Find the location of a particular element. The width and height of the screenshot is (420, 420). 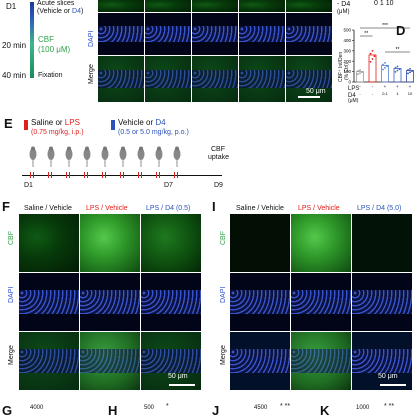

i-cbf-saline is located at coordinates (260, 243).